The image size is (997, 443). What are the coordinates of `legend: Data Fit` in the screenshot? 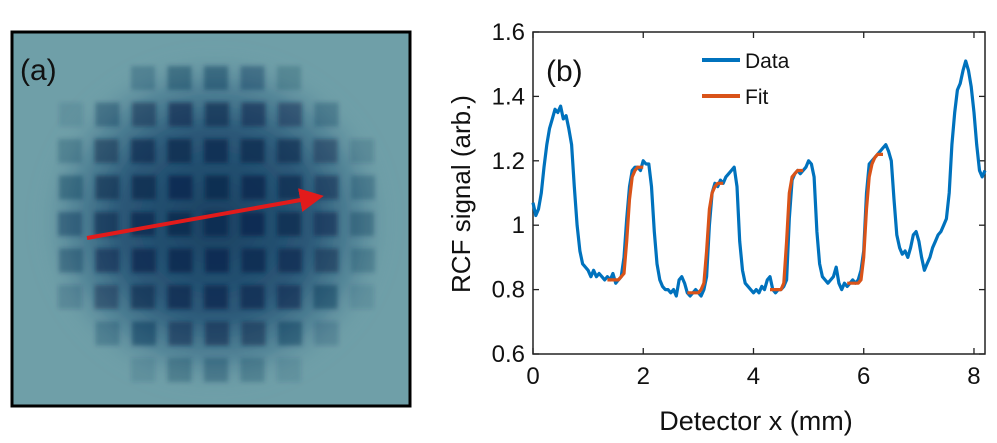 It's located at (746, 79).